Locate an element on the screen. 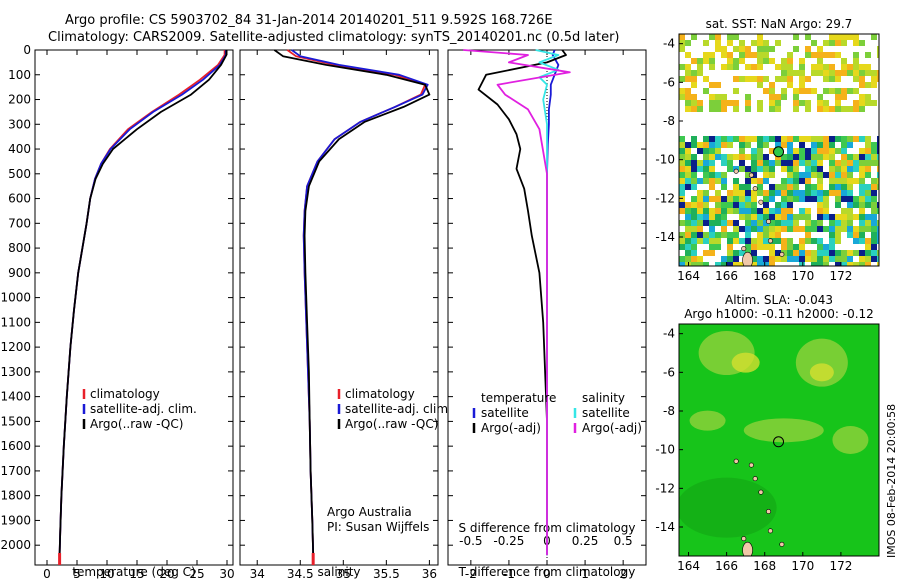 The image size is (900, 580). legend-label: satellite-adj. clim. is located at coordinates (398, 409).